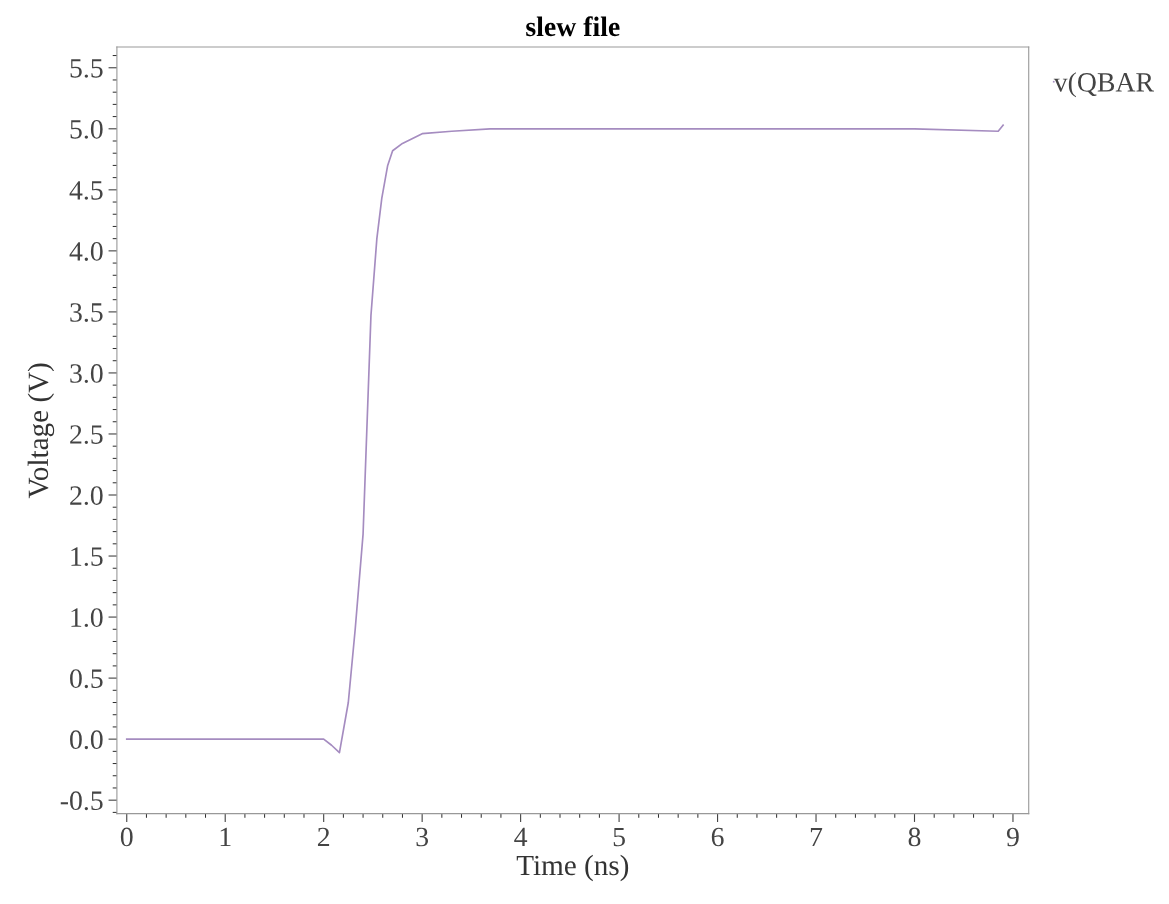  I want to click on y-tick-label: 5.5, so click(86, 68).